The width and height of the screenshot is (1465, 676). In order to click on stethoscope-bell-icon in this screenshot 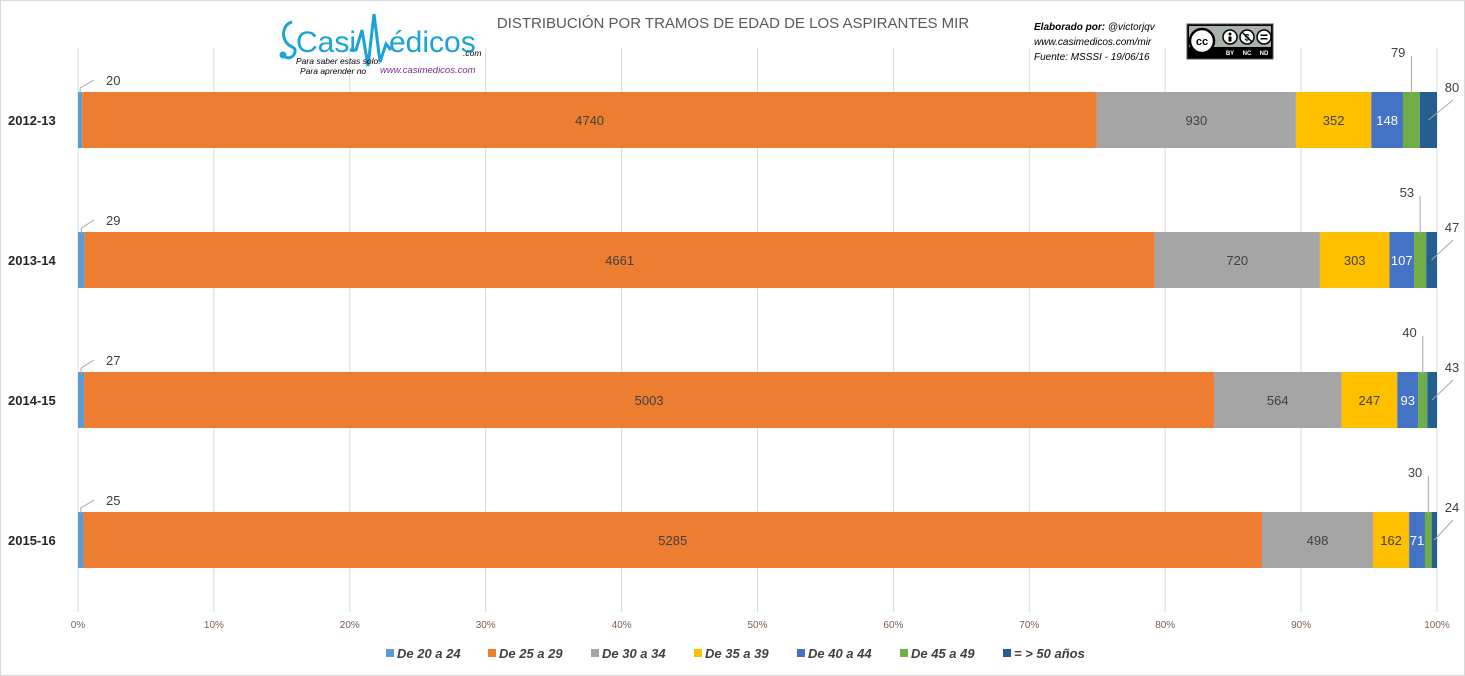, I will do `click(283, 55)`.